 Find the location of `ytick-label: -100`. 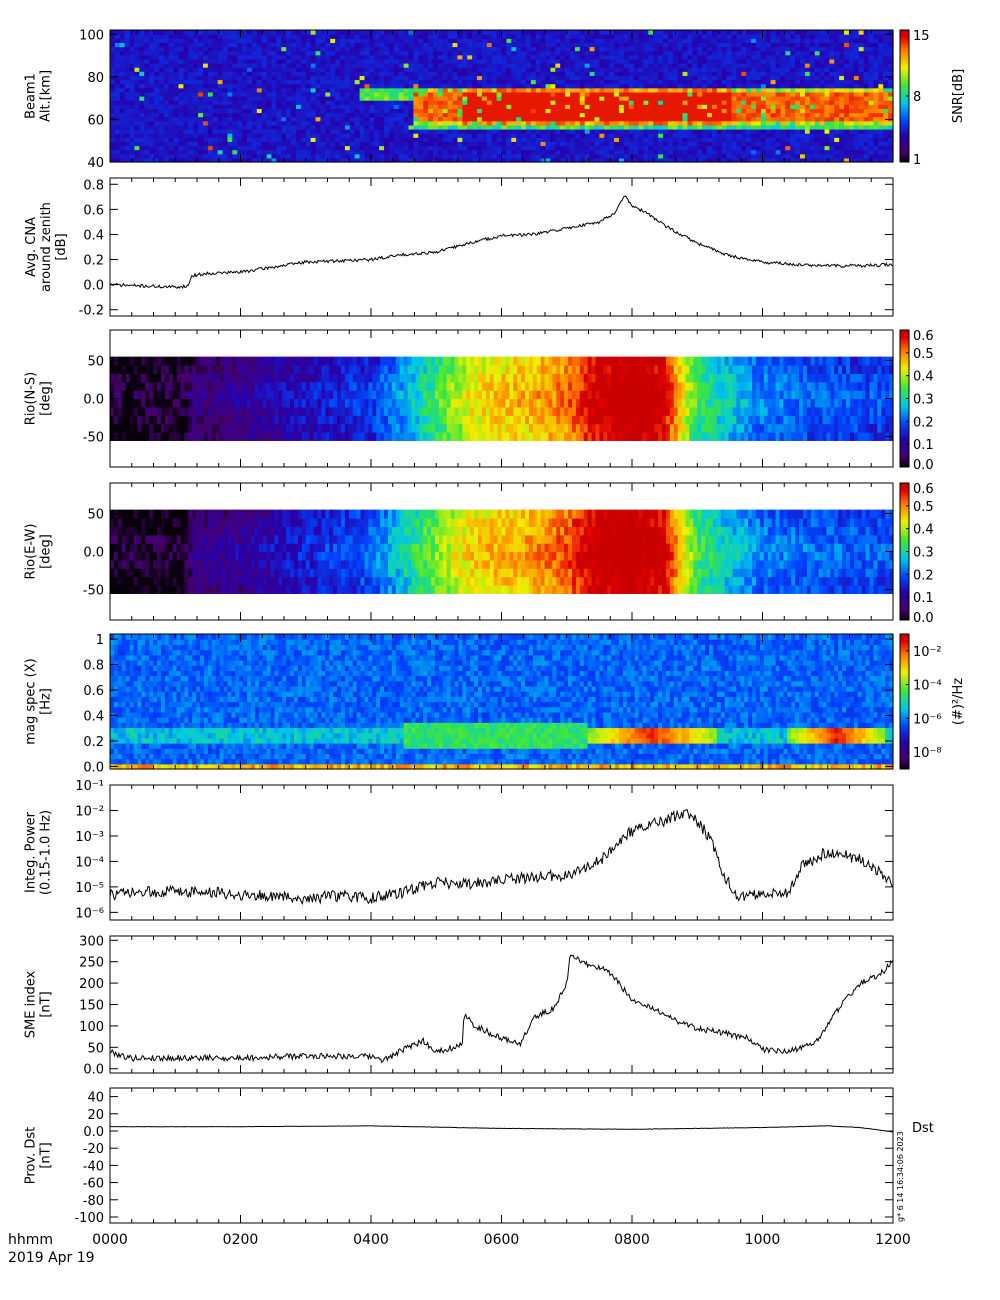

ytick-label: -100 is located at coordinates (89, 1218).